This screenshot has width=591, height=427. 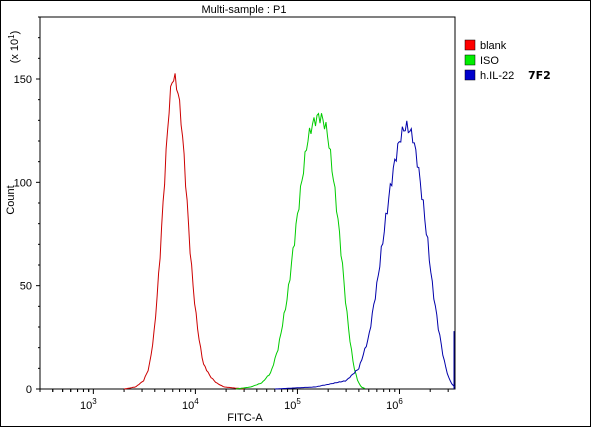 I want to click on legend-swatch-blank, so click(x=470, y=45).